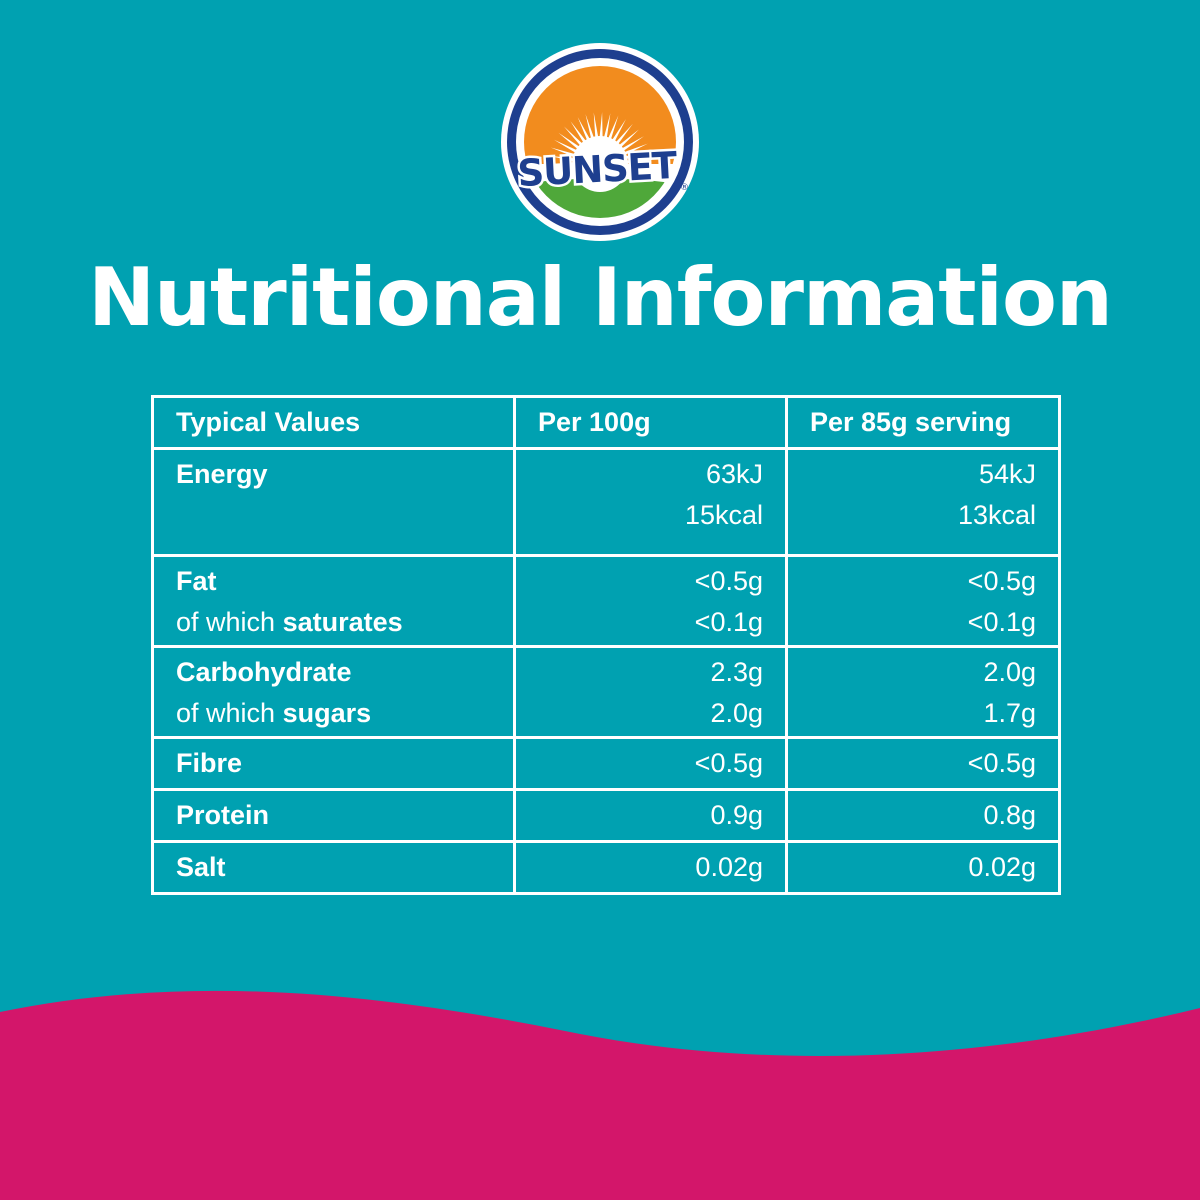 The width and height of the screenshot is (1200, 1200). I want to click on table-row: Protein 0.9g 0.8g, so click(606, 815).